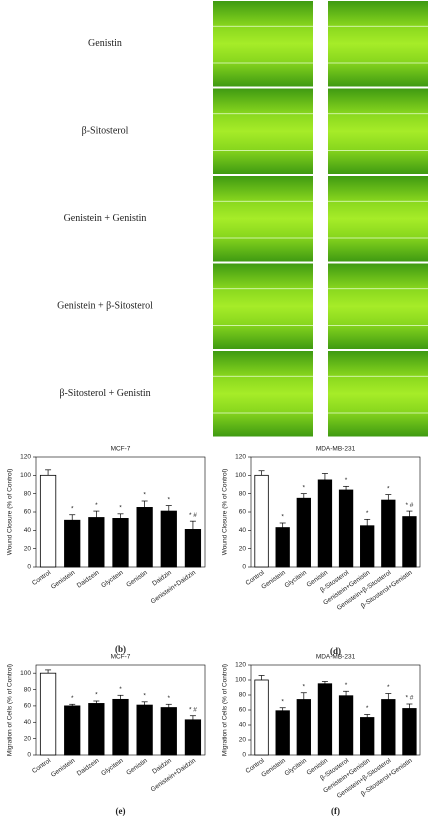 This screenshot has height=819, width=430. What do you see at coordinates (121, 811) in the screenshot?
I see `panel-label: (e)` at bounding box center [121, 811].